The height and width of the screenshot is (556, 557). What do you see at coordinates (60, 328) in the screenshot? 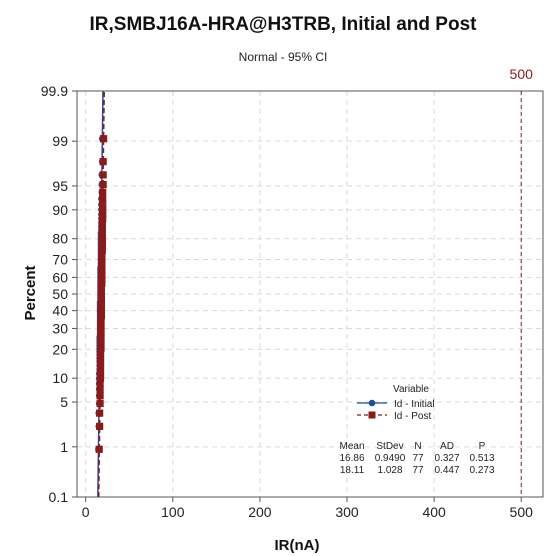
I see `y-tick-label: 30` at bounding box center [60, 328].